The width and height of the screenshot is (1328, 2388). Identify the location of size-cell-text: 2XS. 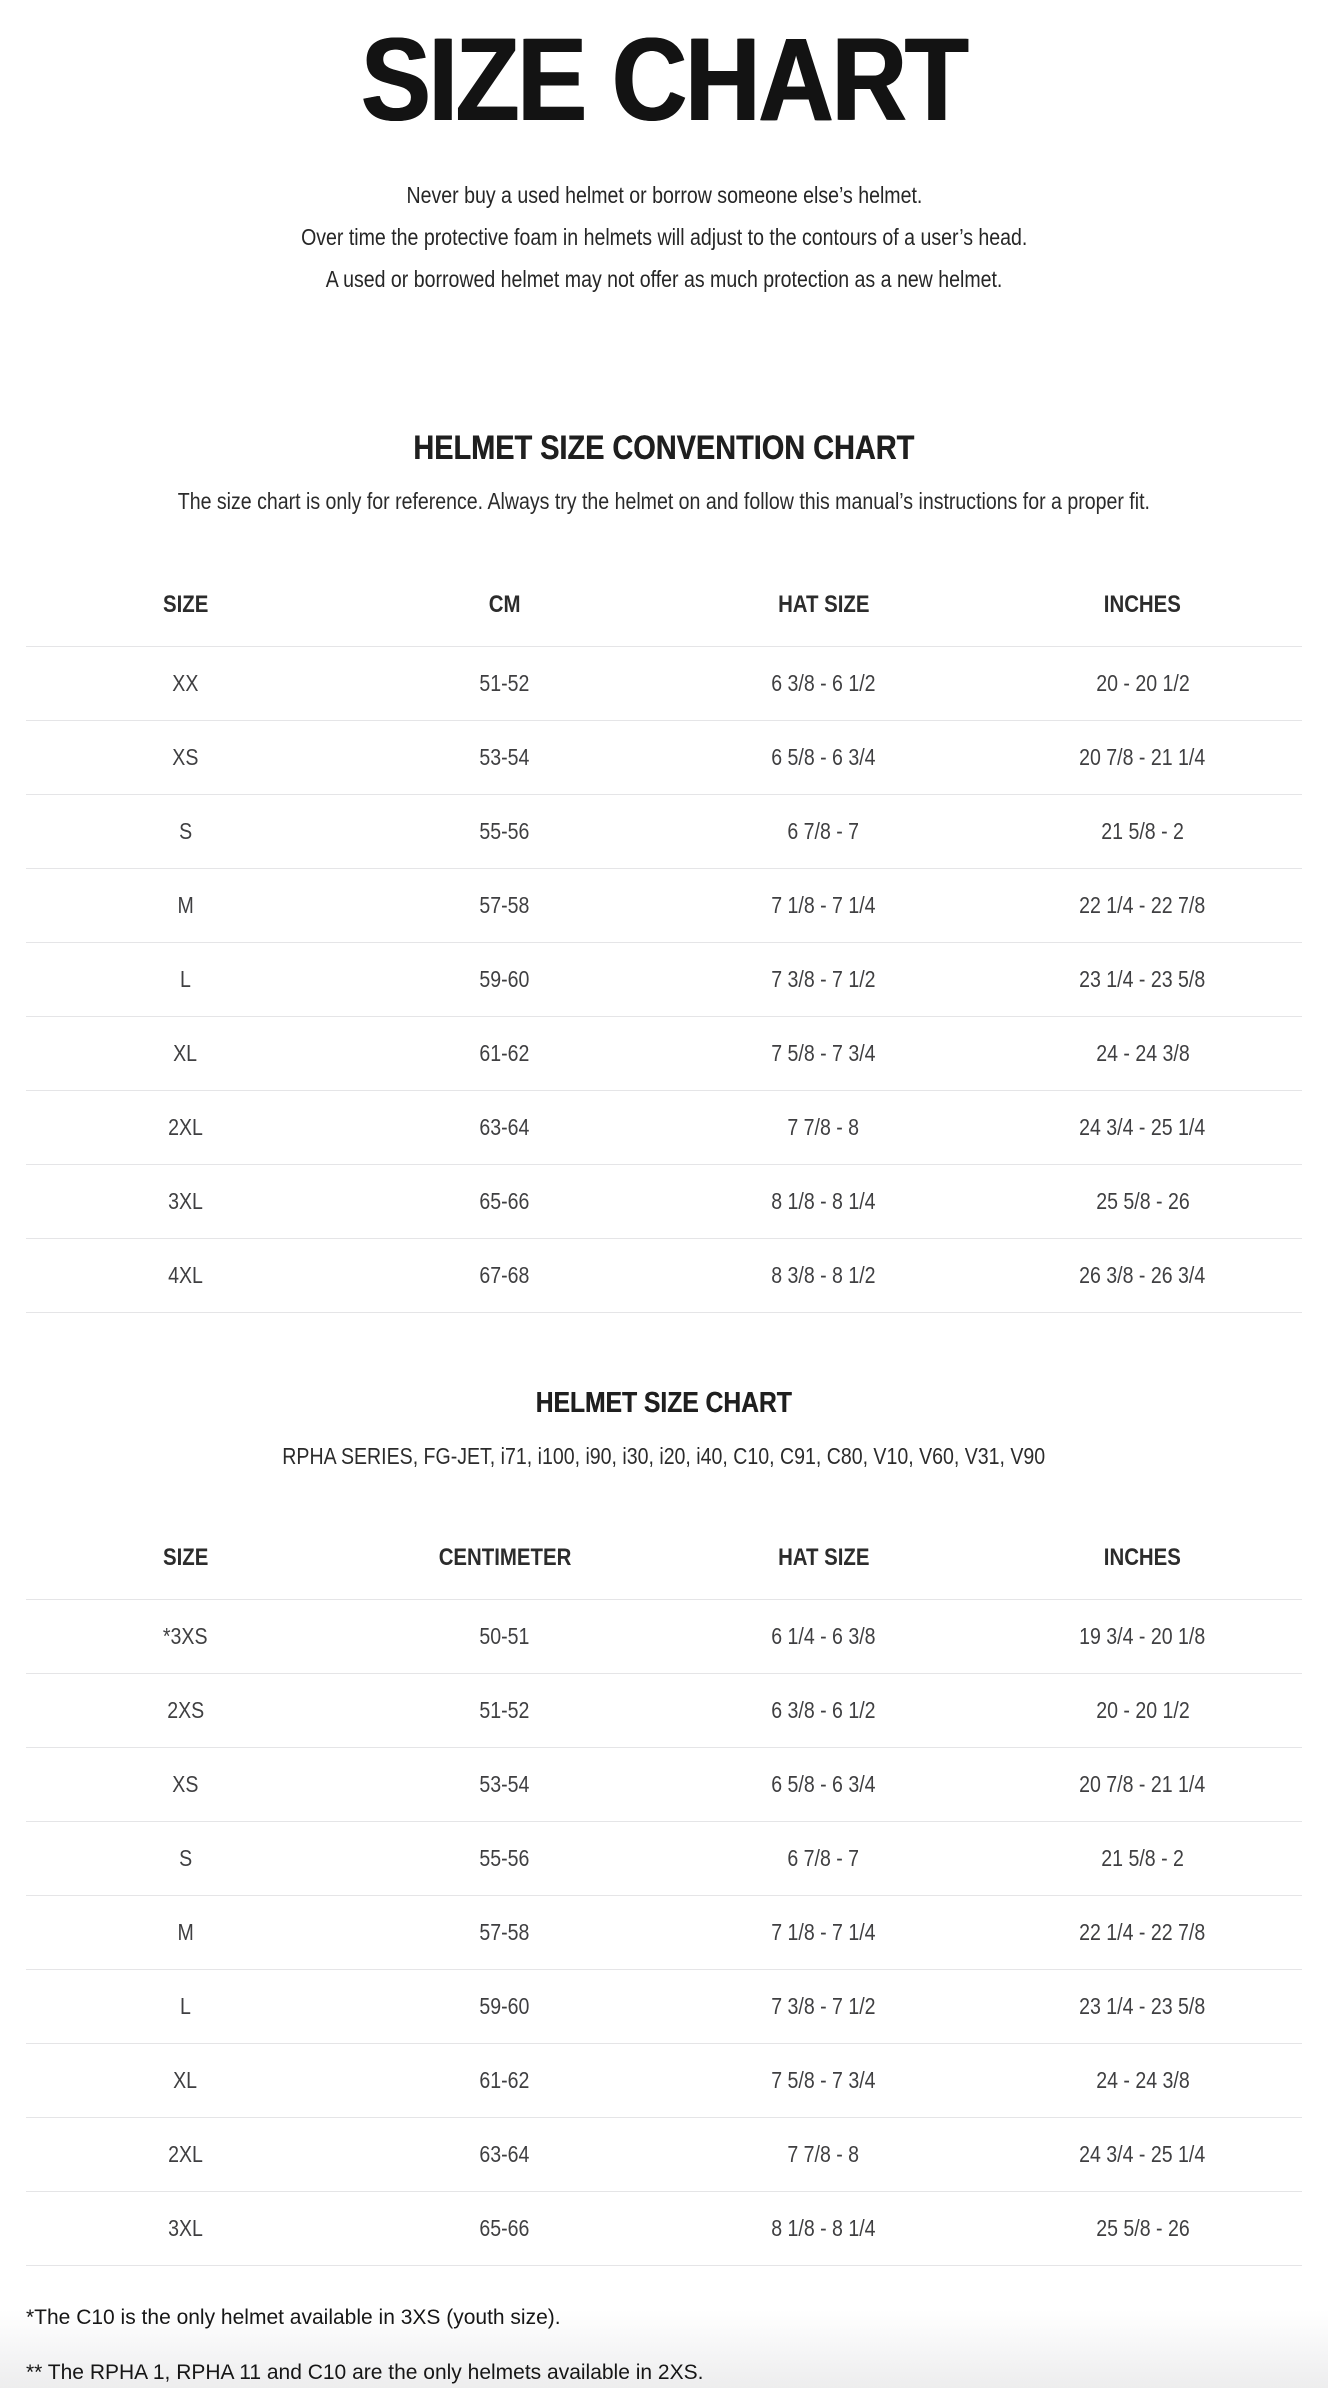
(185, 1710).